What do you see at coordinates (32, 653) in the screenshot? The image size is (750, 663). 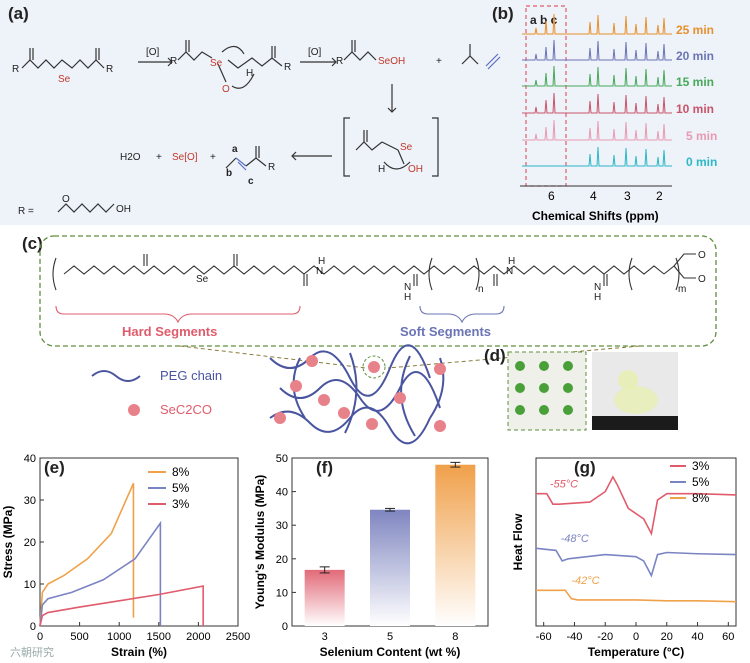 I see `watermark: 六朝研究` at bounding box center [32, 653].